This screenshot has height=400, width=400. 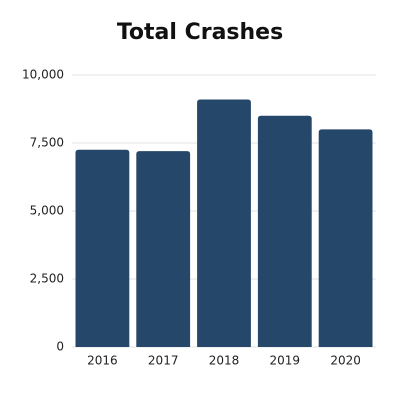 What do you see at coordinates (47, 211) in the screenshot?
I see `y-tick-label: 5,000` at bounding box center [47, 211].